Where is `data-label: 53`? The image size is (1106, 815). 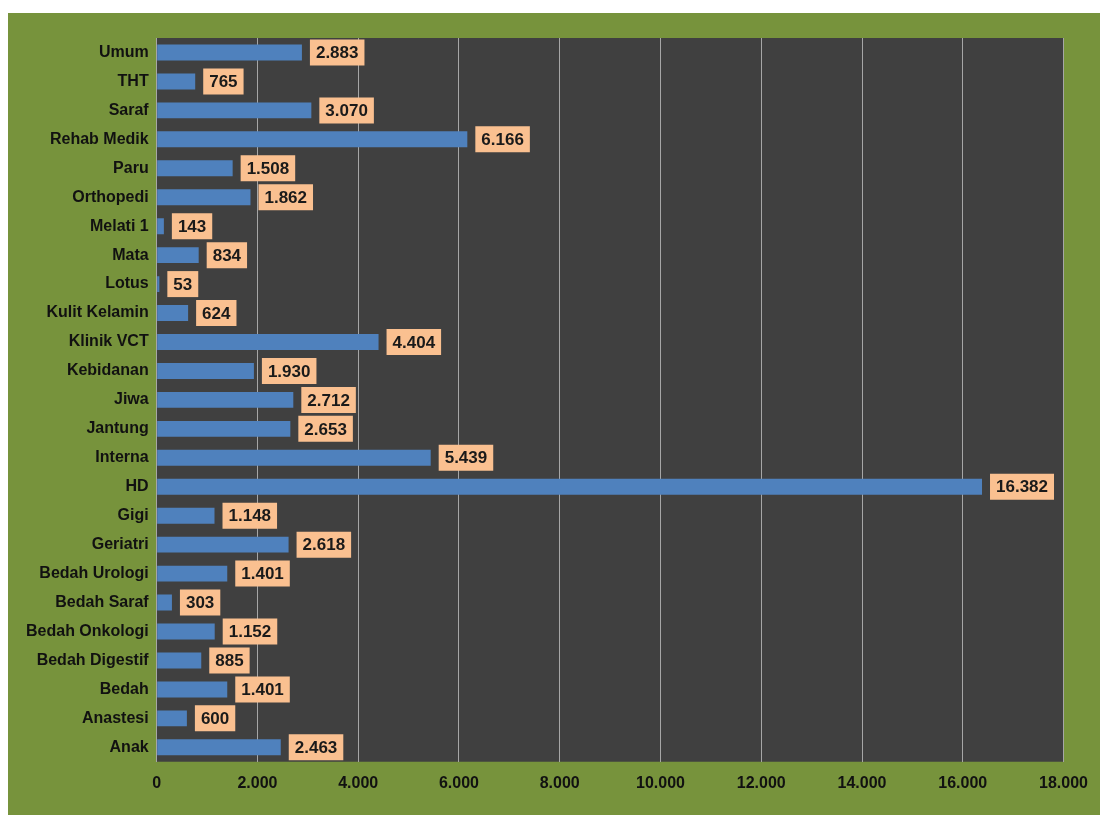
data-label: 53 is located at coordinates (183, 284).